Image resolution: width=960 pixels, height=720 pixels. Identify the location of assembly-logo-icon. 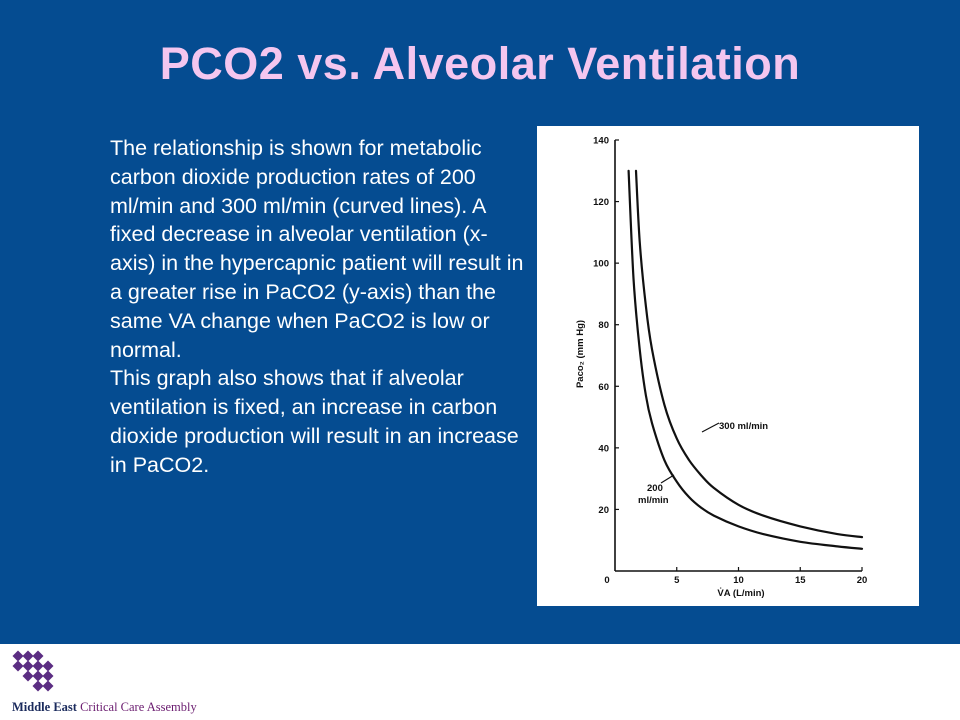
(33, 671).